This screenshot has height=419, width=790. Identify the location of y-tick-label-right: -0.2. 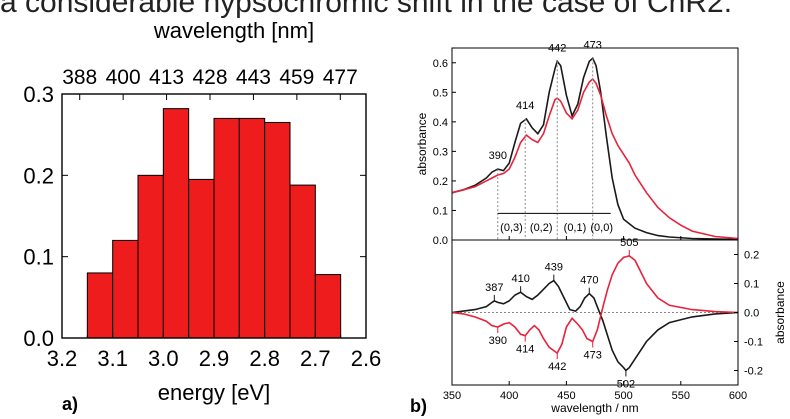
(753, 372).